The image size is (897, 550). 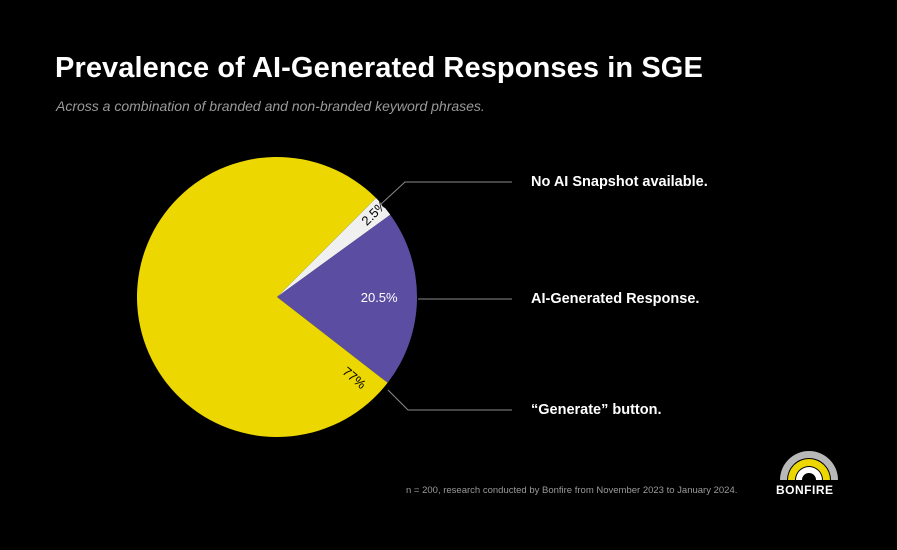 What do you see at coordinates (809, 465) in the screenshot?
I see `bonfire-logo-icon` at bounding box center [809, 465].